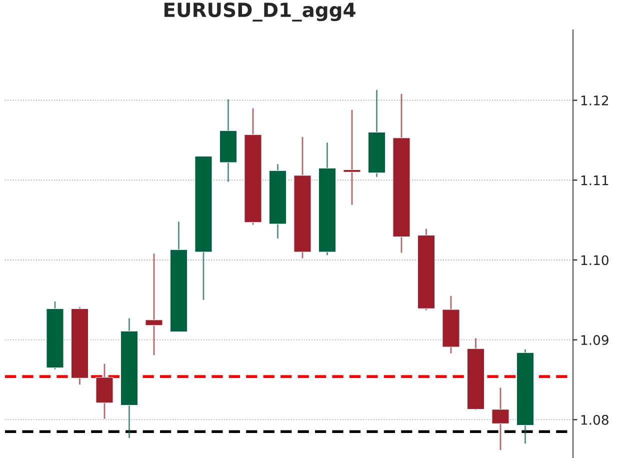 This screenshot has width=625, height=458. Describe the element at coordinates (594, 260) in the screenshot. I see `y-tick-label: 1.10` at that location.